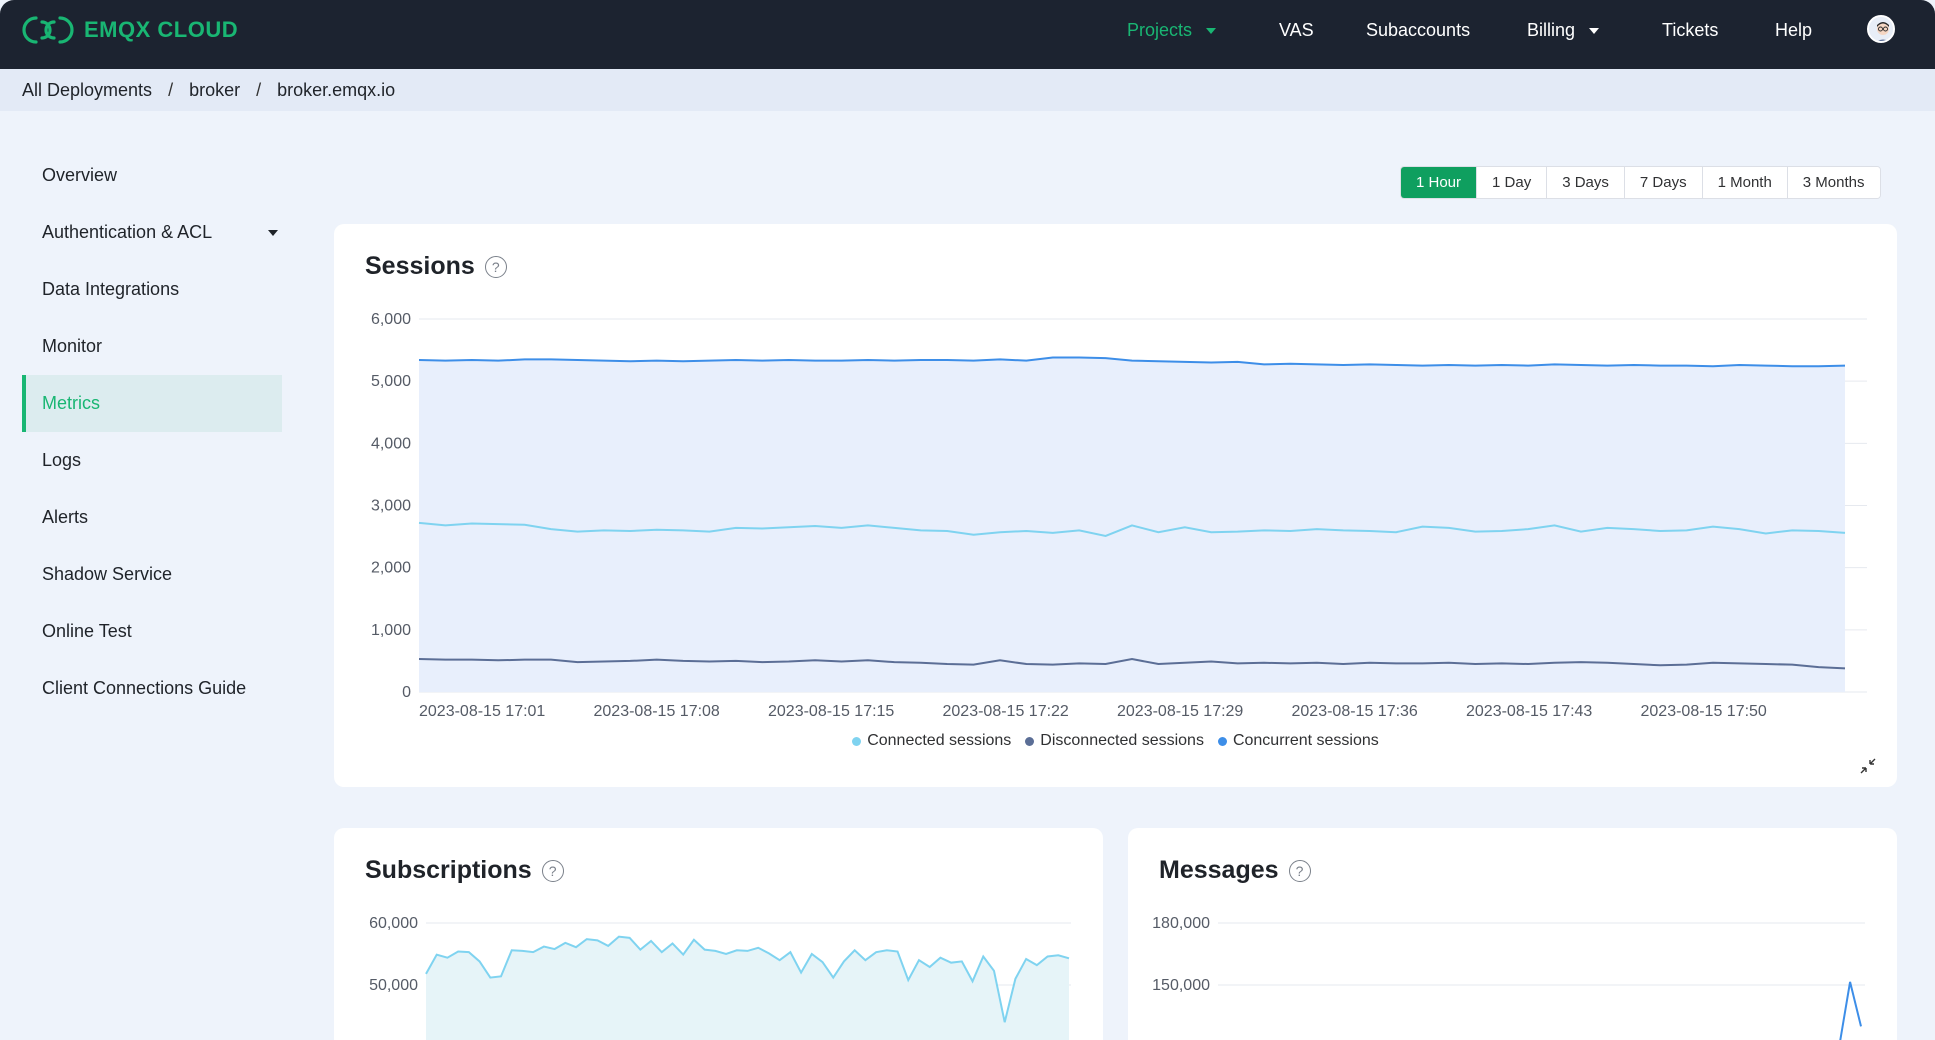 Image resolution: width=1935 pixels, height=1040 pixels. I want to click on subscriptions-chart: 60,000 50,000, so click(720, 977).